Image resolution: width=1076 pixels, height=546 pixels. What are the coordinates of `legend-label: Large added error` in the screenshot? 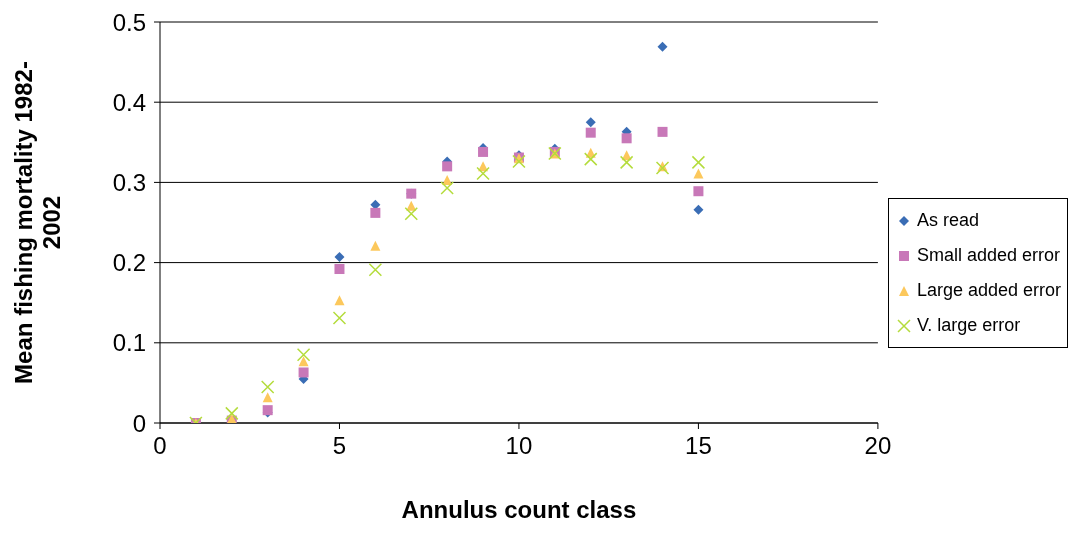 It's located at (988, 290).